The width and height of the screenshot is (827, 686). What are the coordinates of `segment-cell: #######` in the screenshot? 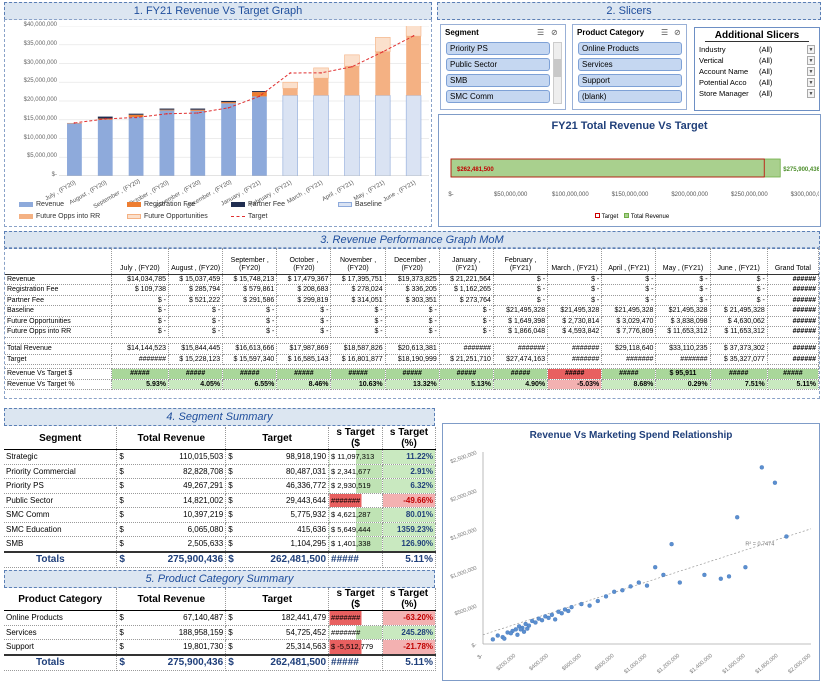 It's located at (355, 500).